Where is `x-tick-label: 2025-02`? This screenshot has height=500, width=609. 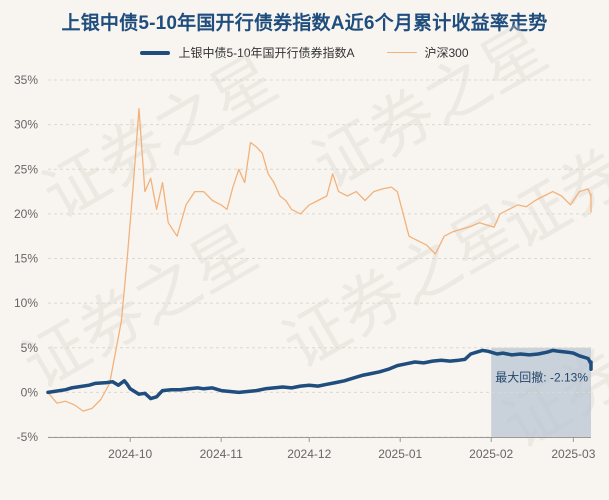
x-tick-label: 2025-02 is located at coordinates (491, 454).